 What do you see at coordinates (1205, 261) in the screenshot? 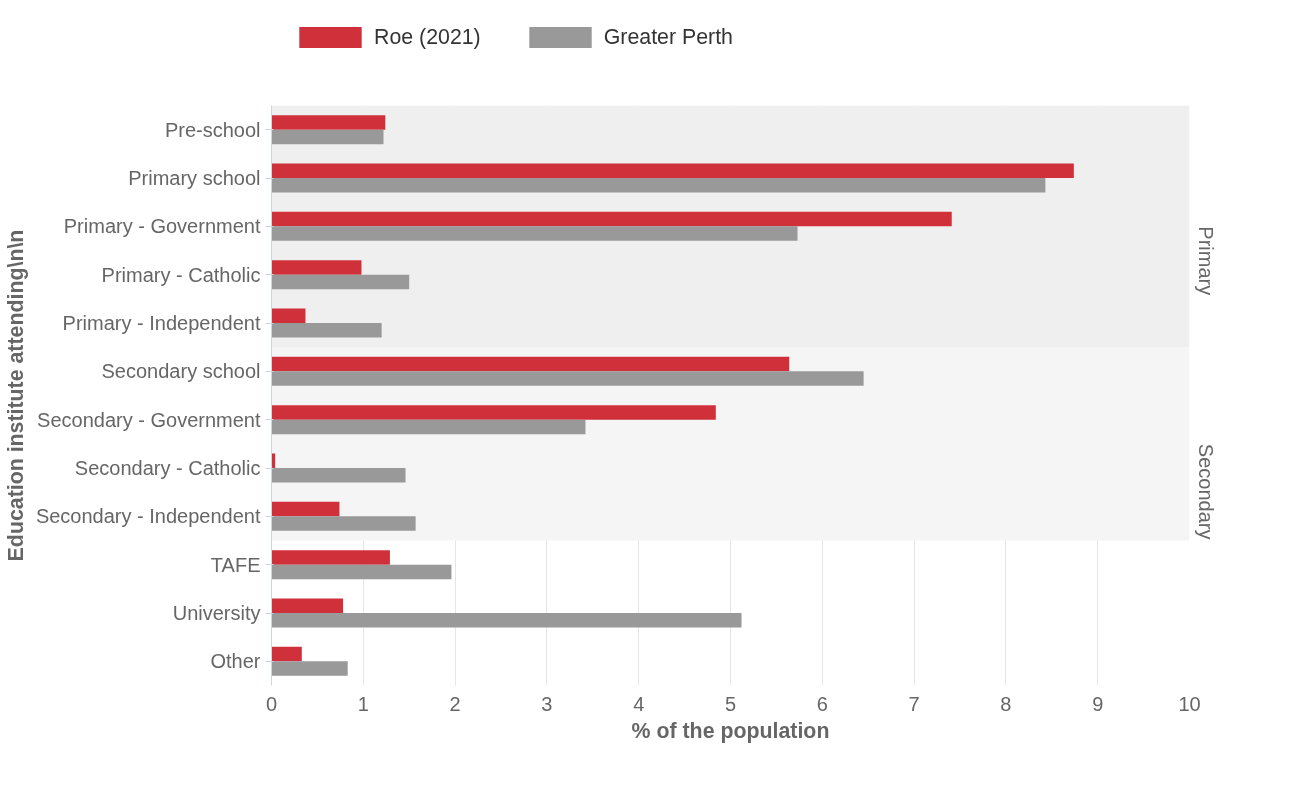
I see `band-label: Primary` at bounding box center [1205, 261].